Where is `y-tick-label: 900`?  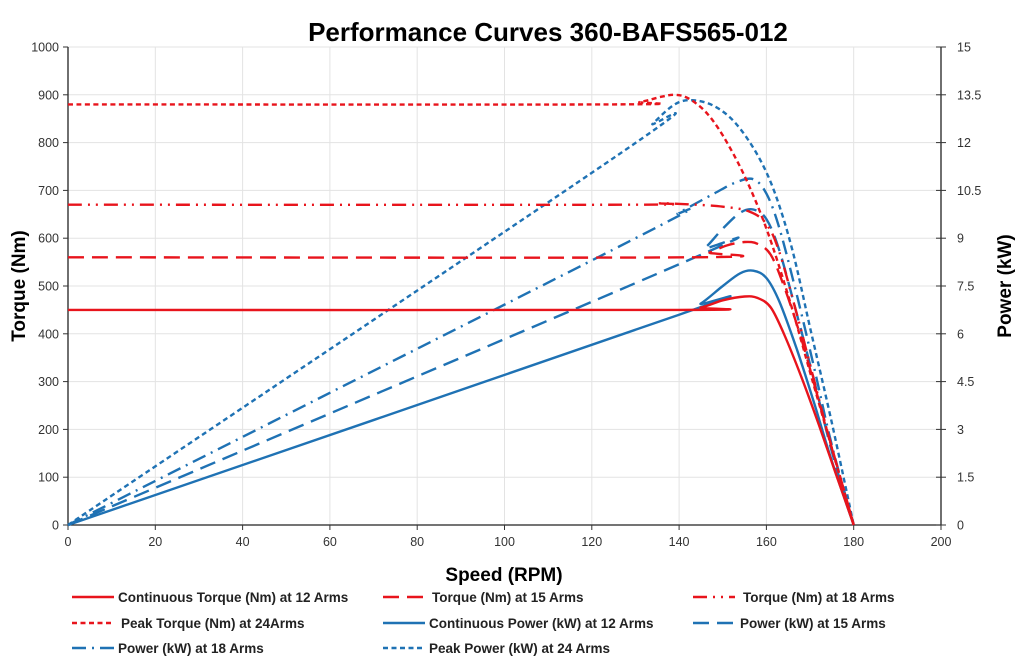
y-tick-label: 900 is located at coordinates (48, 95).